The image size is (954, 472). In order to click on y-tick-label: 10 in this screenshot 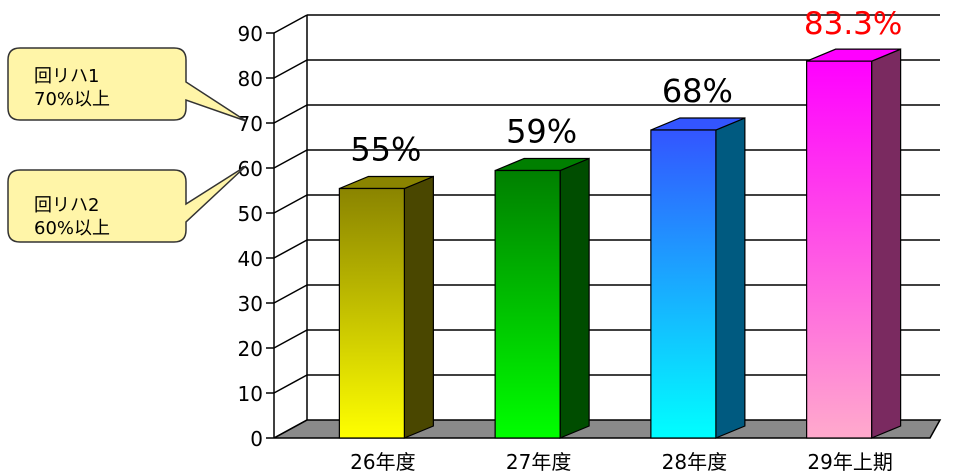, I will do `click(250, 394)`.